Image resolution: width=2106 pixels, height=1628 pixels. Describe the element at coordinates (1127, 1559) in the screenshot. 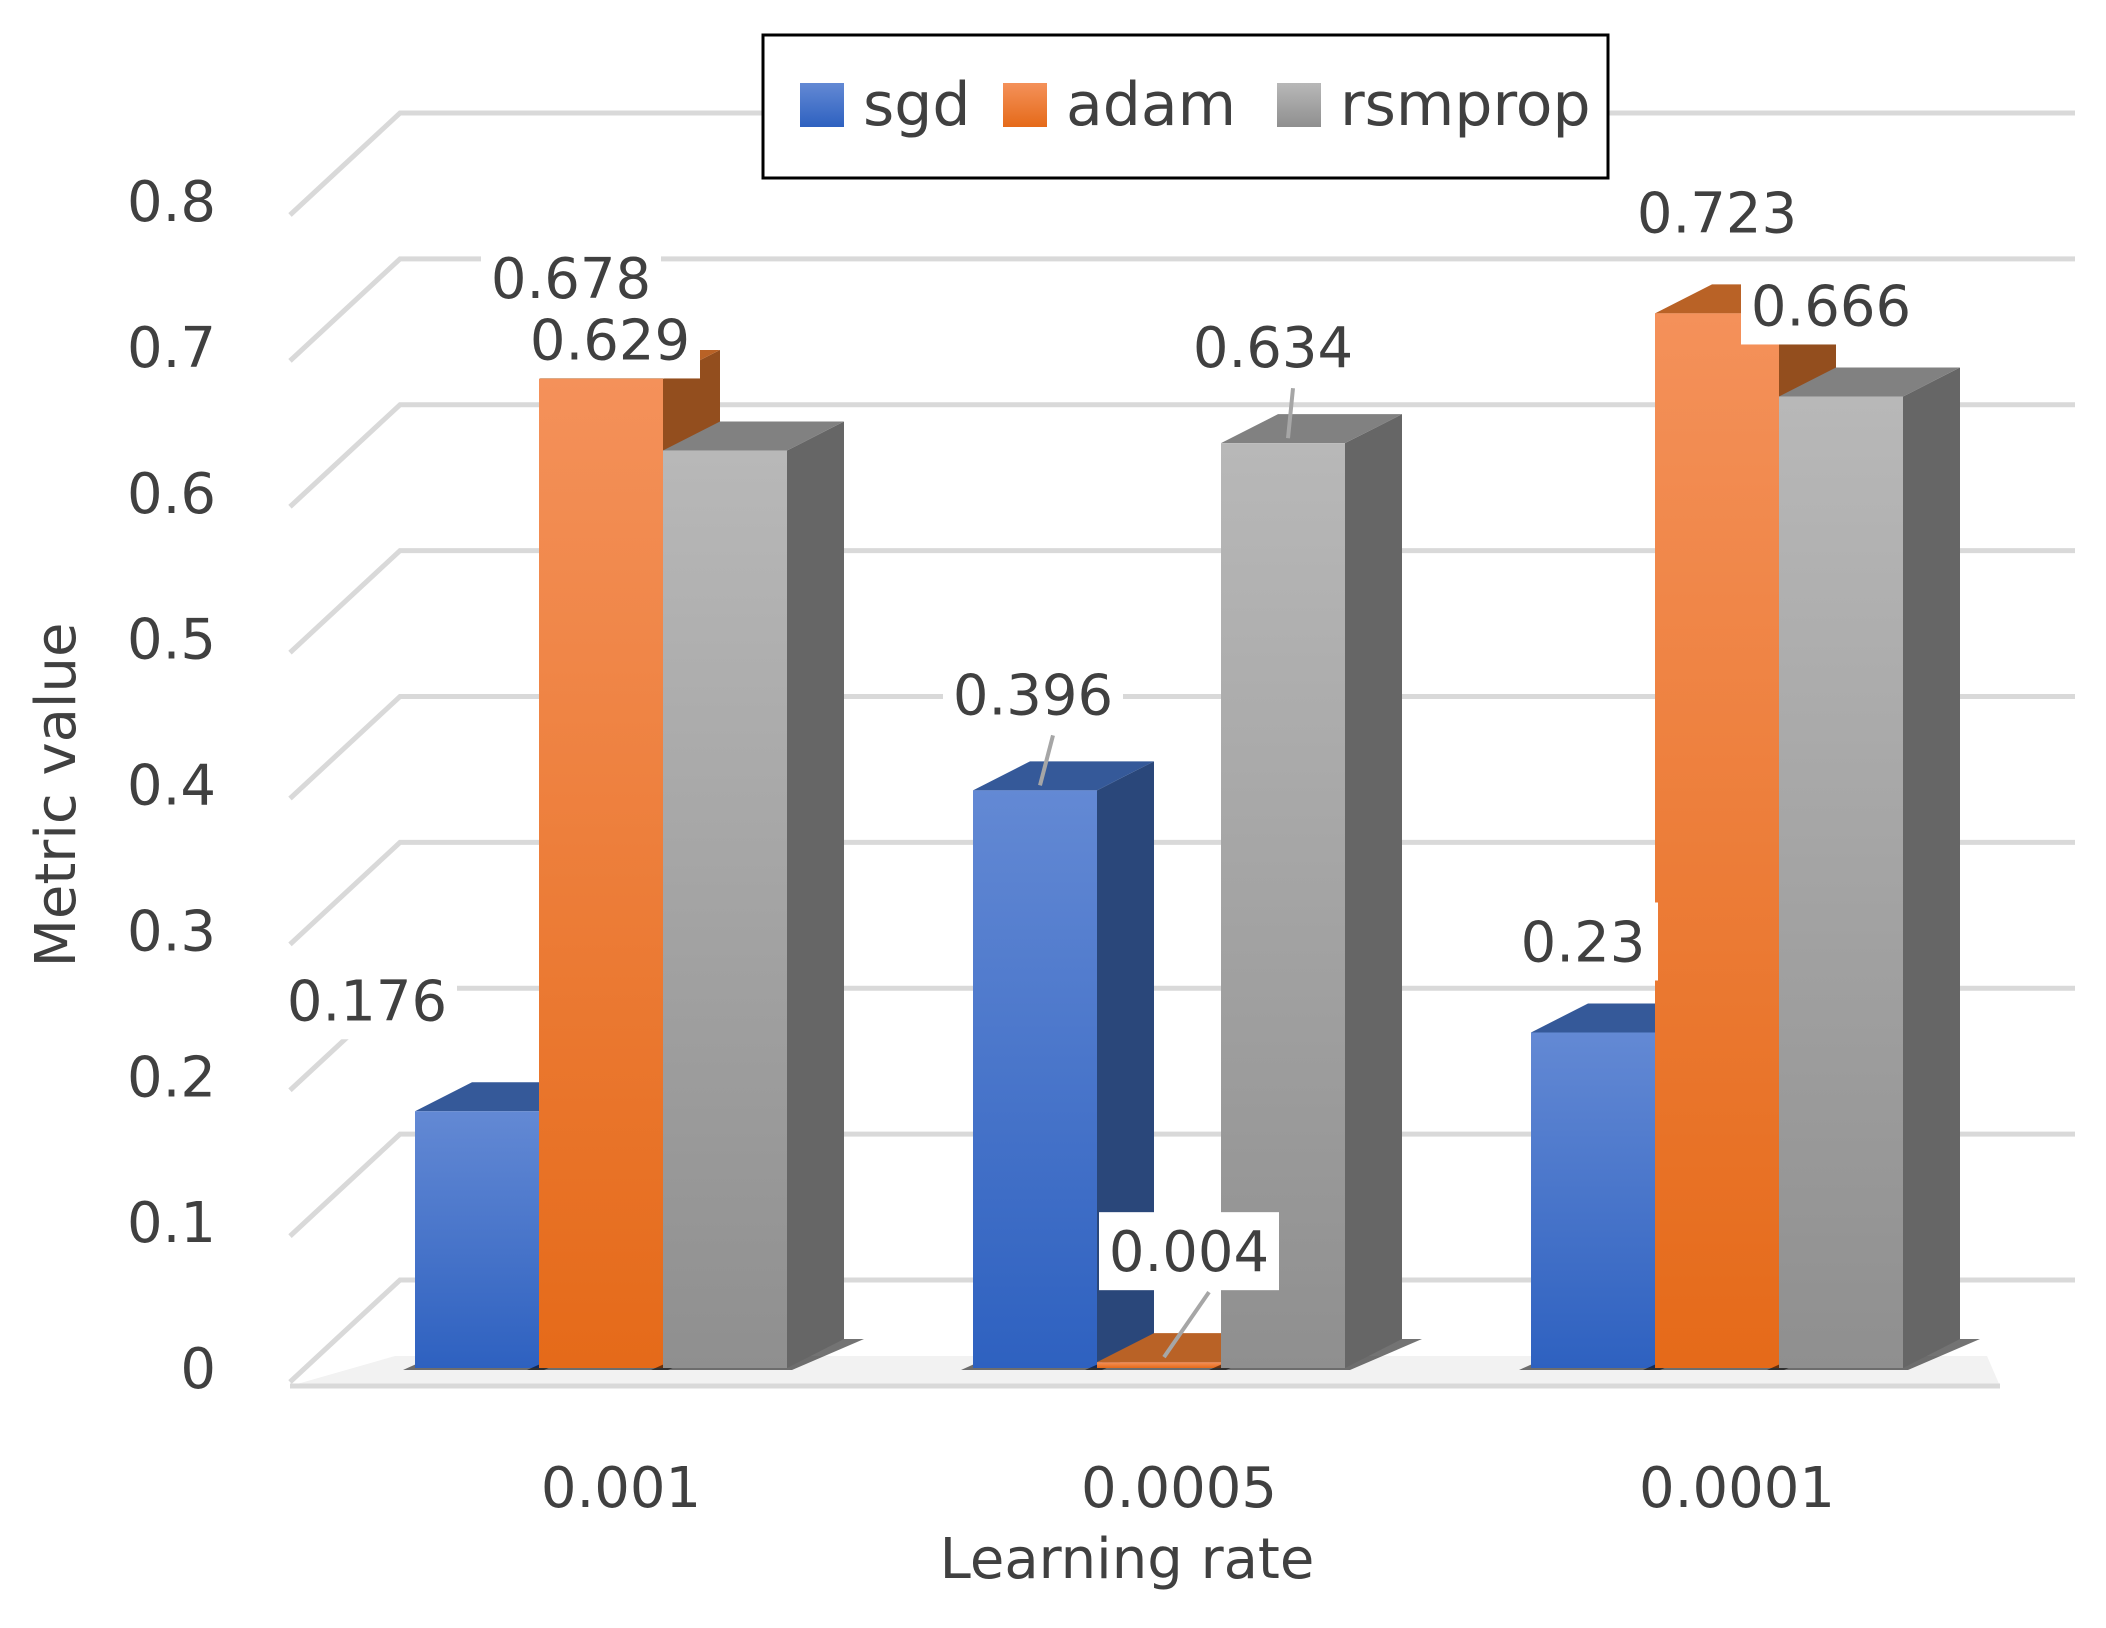

I see `x-axis-title: Learning rate` at that location.